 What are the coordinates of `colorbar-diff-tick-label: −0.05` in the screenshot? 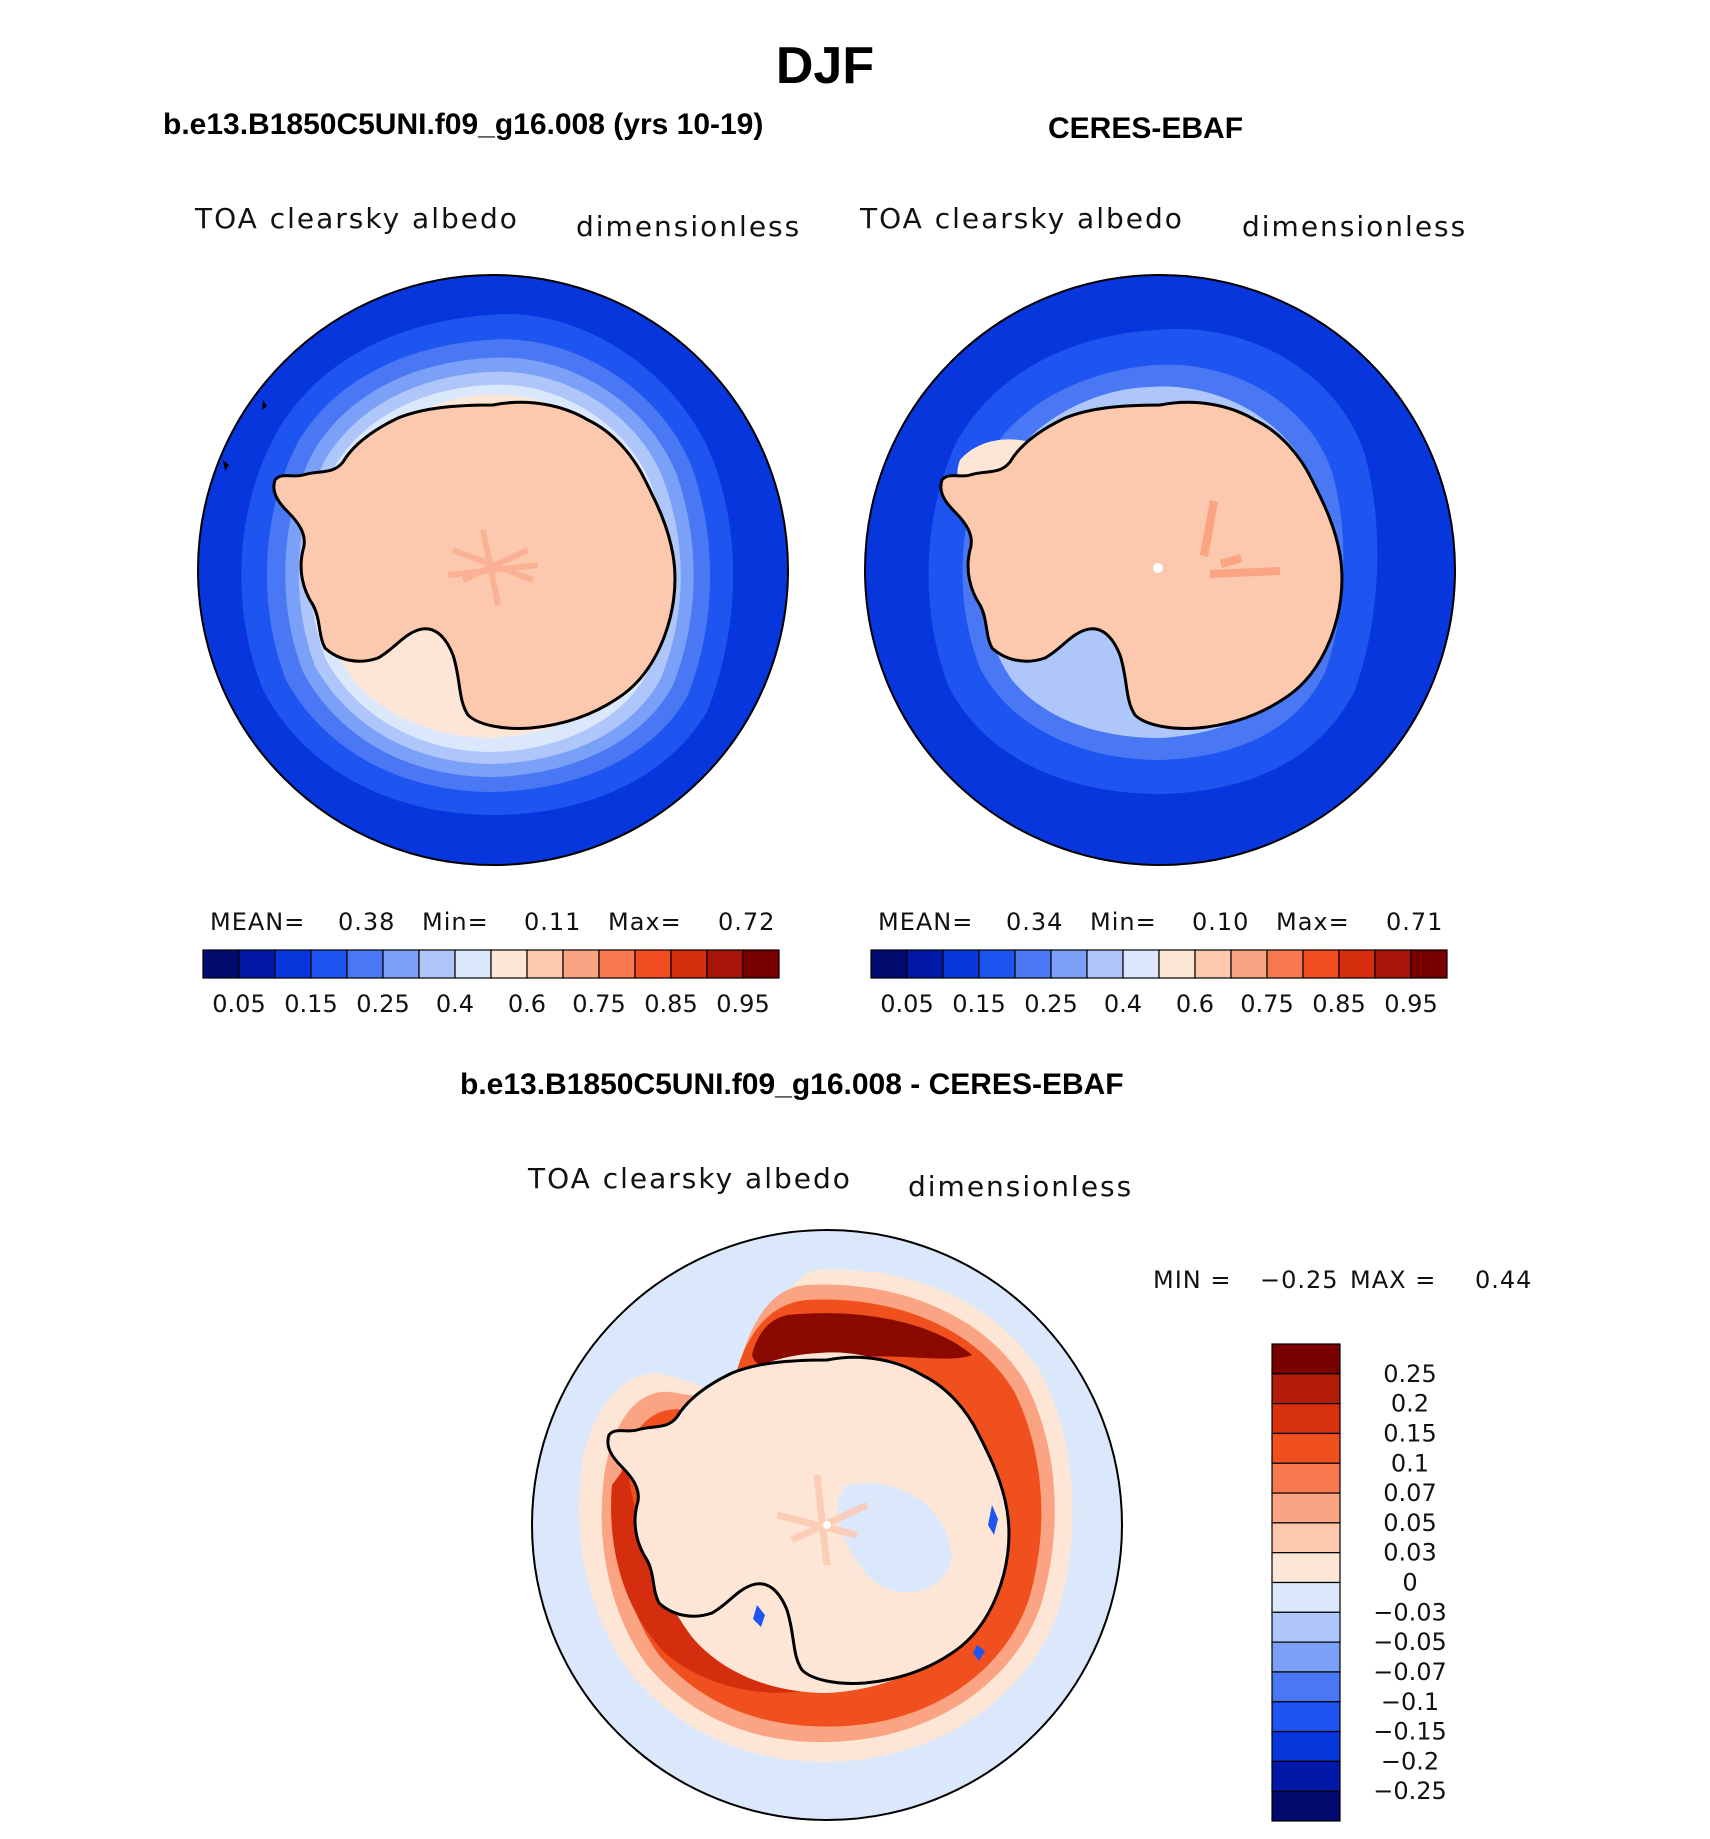 It's located at (1410, 1642).